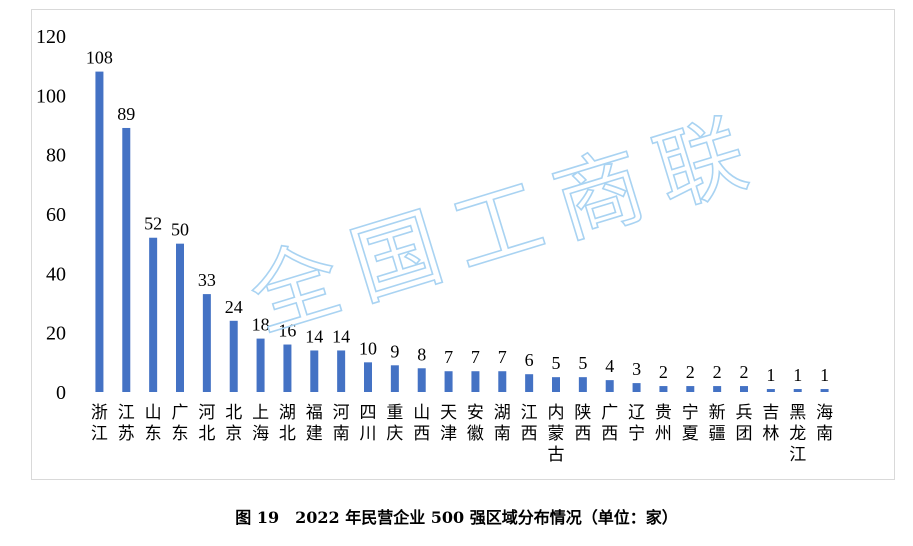 The image size is (913, 546). Describe the element at coordinates (56, 156) in the screenshot. I see `y-tick-label: 80` at that location.